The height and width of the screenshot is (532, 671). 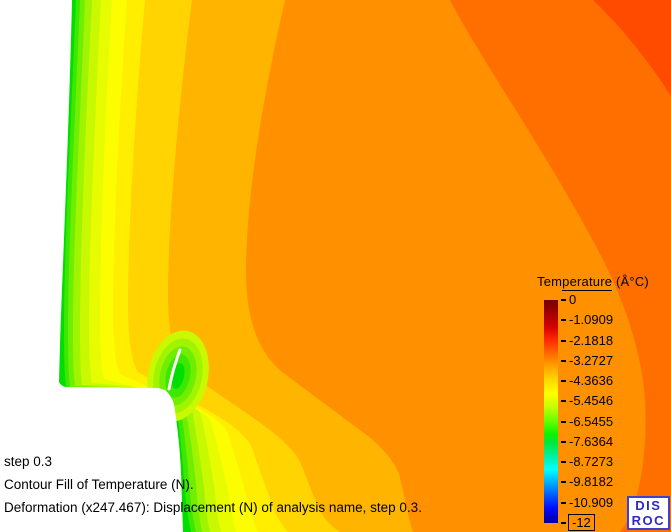 What do you see at coordinates (591, 462) in the screenshot?
I see `legend-value: -8.7273` at bounding box center [591, 462].